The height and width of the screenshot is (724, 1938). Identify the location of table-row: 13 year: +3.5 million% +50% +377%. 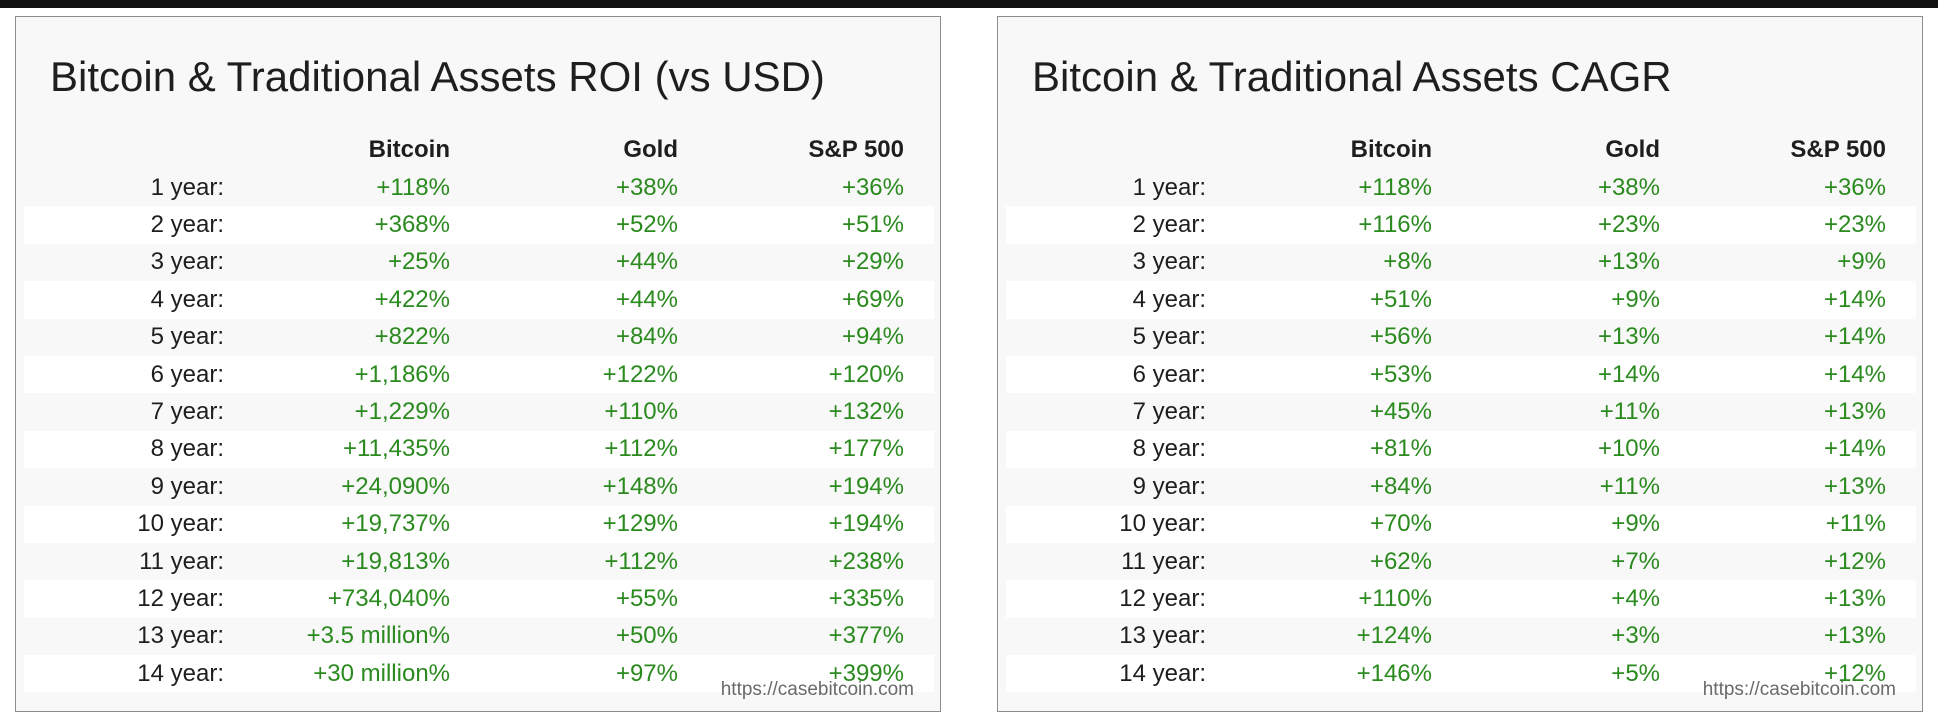
(479, 636).